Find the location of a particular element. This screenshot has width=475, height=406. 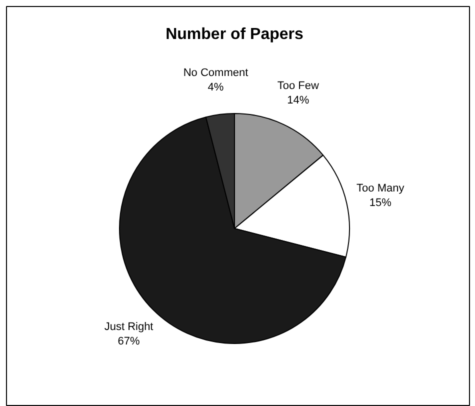

slice-label: Just Right is located at coordinates (129, 327).